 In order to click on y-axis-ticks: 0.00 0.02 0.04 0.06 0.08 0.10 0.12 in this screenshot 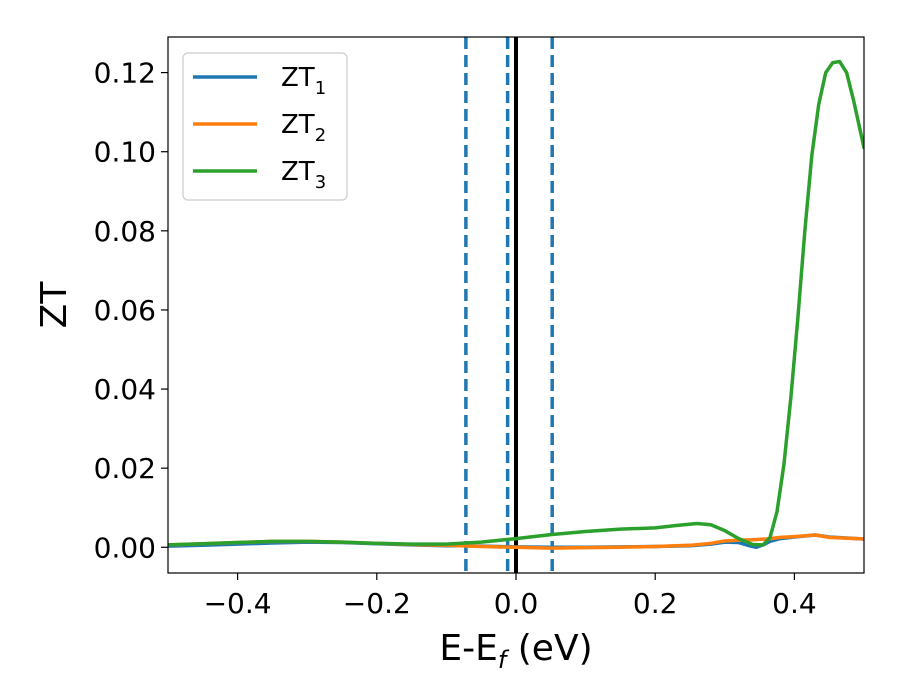, I will do `click(131, 310)`.